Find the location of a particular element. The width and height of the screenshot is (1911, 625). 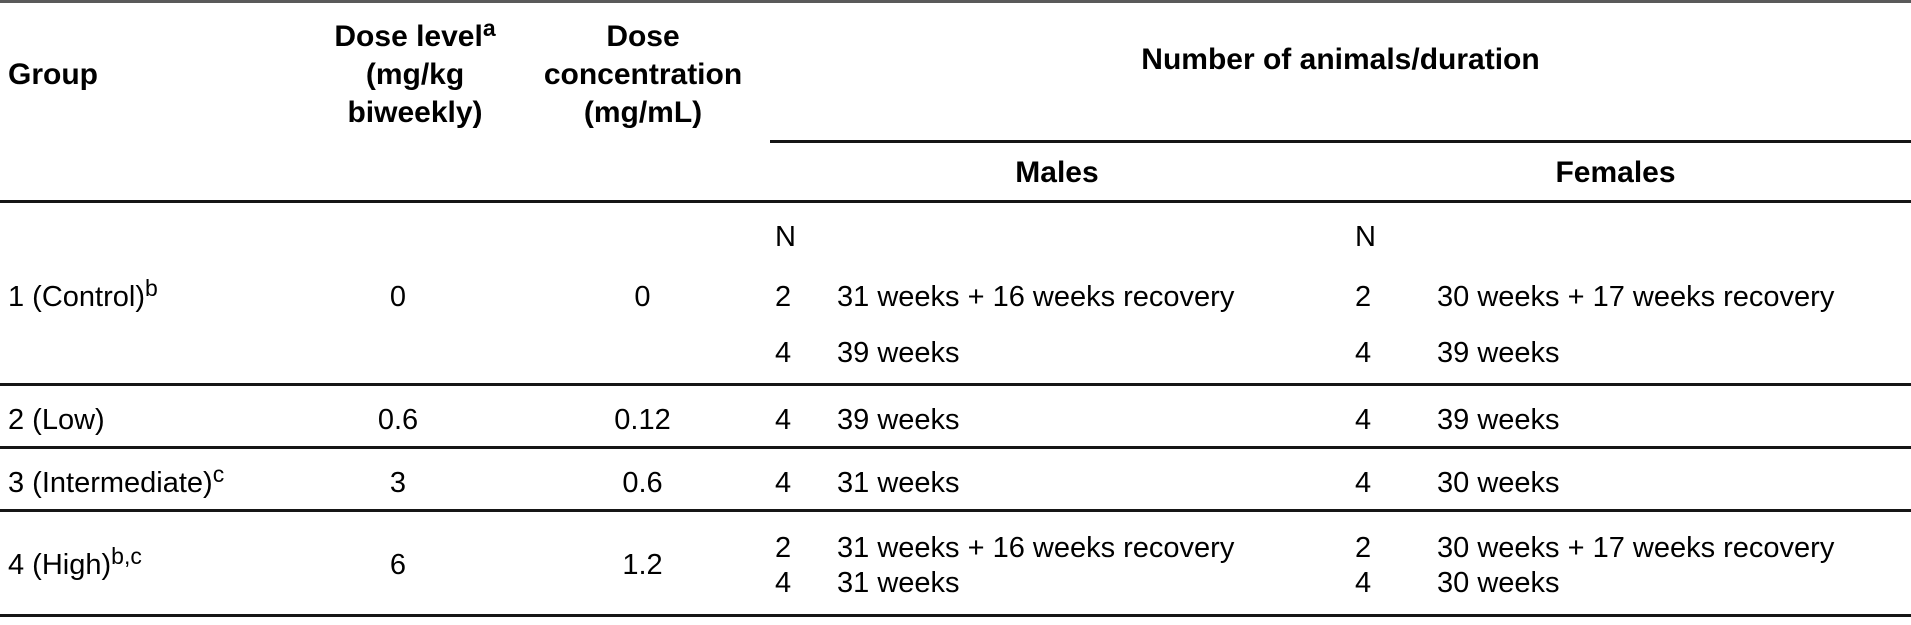

footnote-marker-a: a is located at coordinates (489, 28).